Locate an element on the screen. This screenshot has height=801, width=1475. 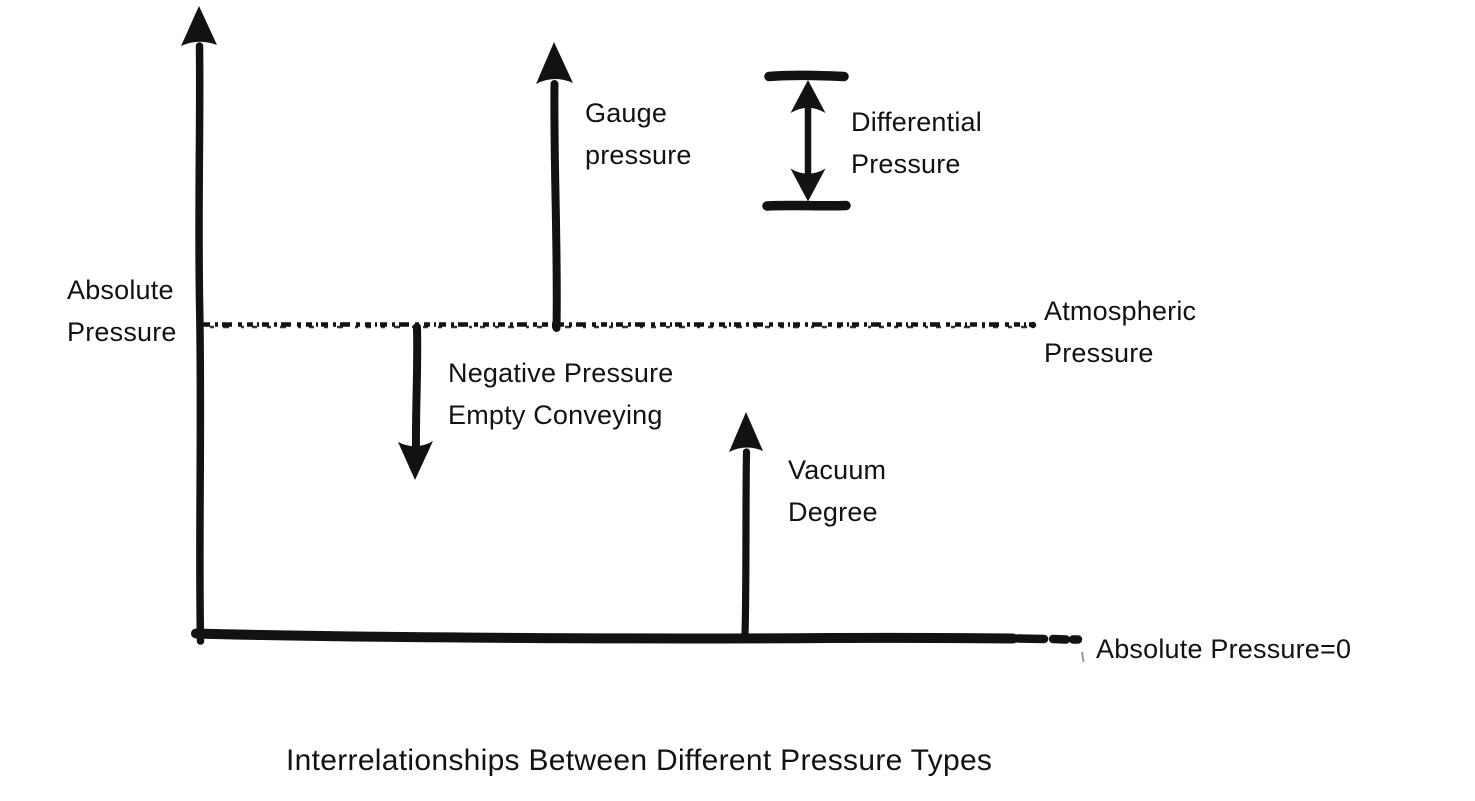
gauge-pressure-label: Gauge pressure is located at coordinates (638, 134).